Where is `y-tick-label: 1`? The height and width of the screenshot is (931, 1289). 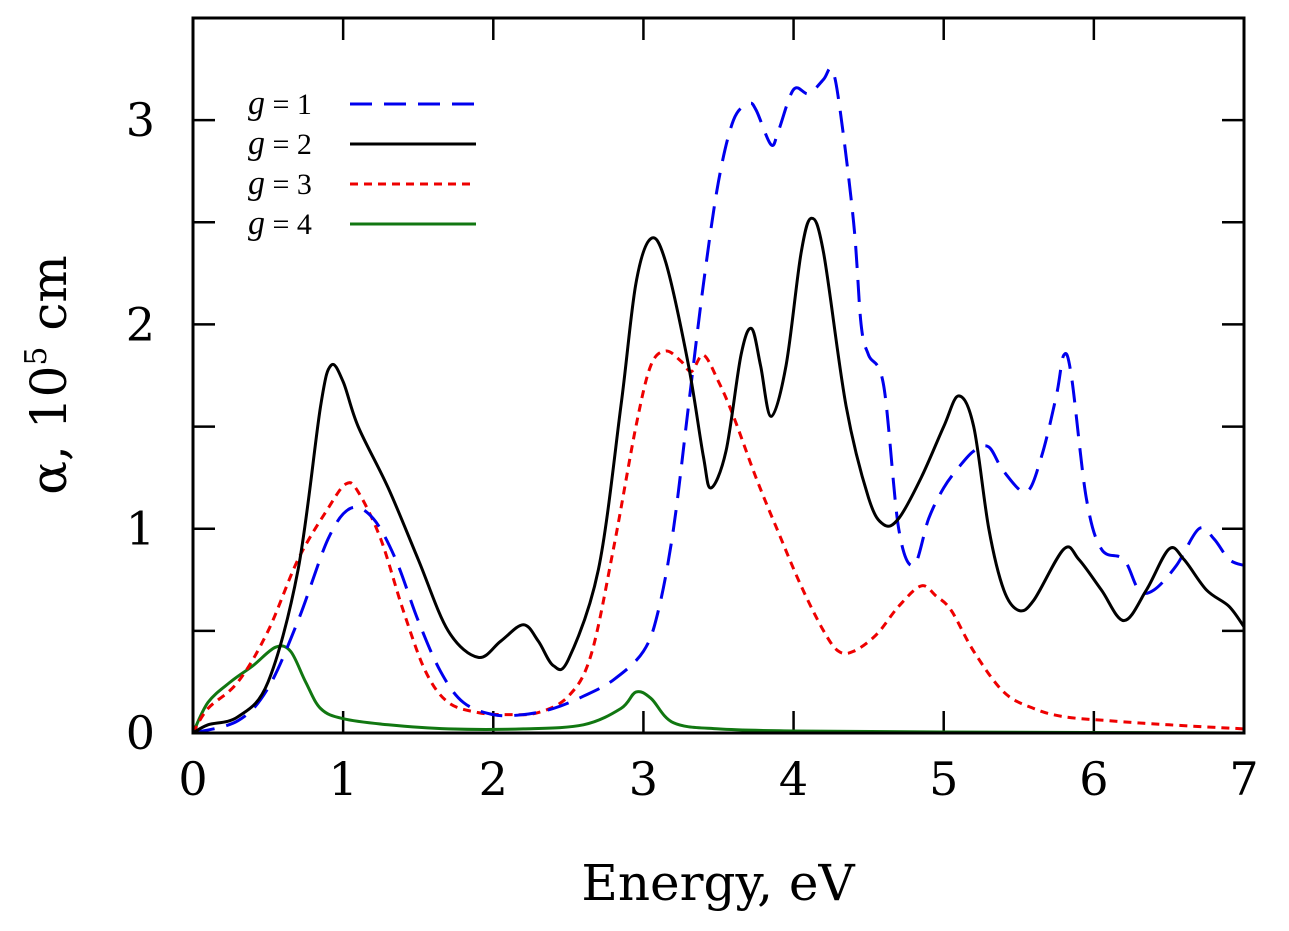
y-tick-label: 1 is located at coordinates (140, 529).